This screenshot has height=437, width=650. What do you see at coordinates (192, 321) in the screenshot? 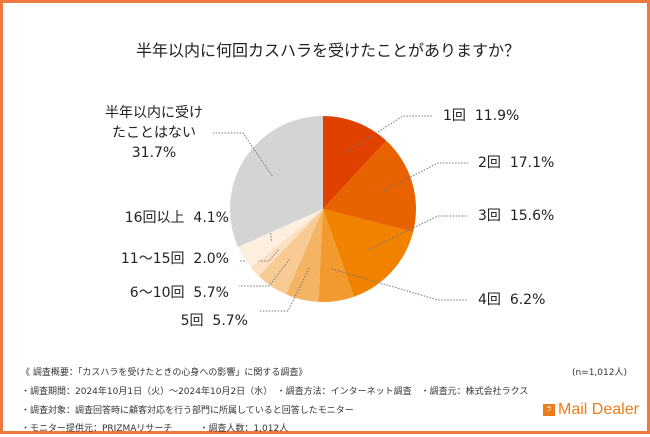
I see `slice-name: 5回` at bounding box center [192, 321].